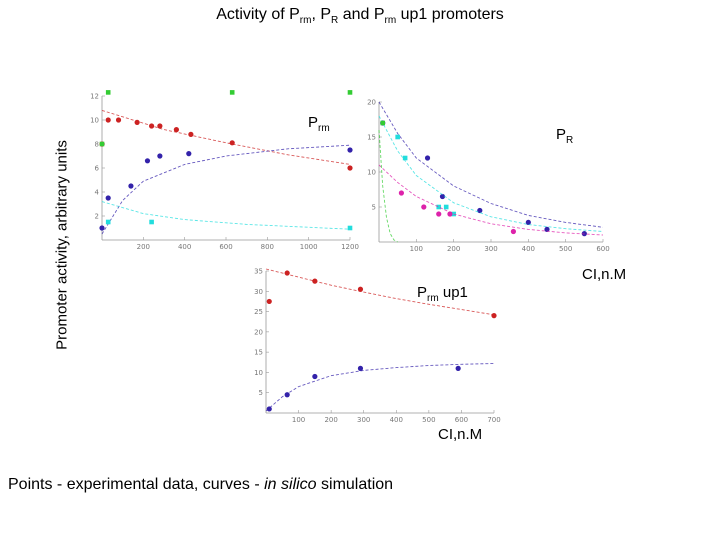  What do you see at coordinates (377, 346) in the screenshot?
I see `prm-up1-panel: 100 200 300 400 500 600 700 5 10 15 20 25 30 35` at bounding box center [377, 346].